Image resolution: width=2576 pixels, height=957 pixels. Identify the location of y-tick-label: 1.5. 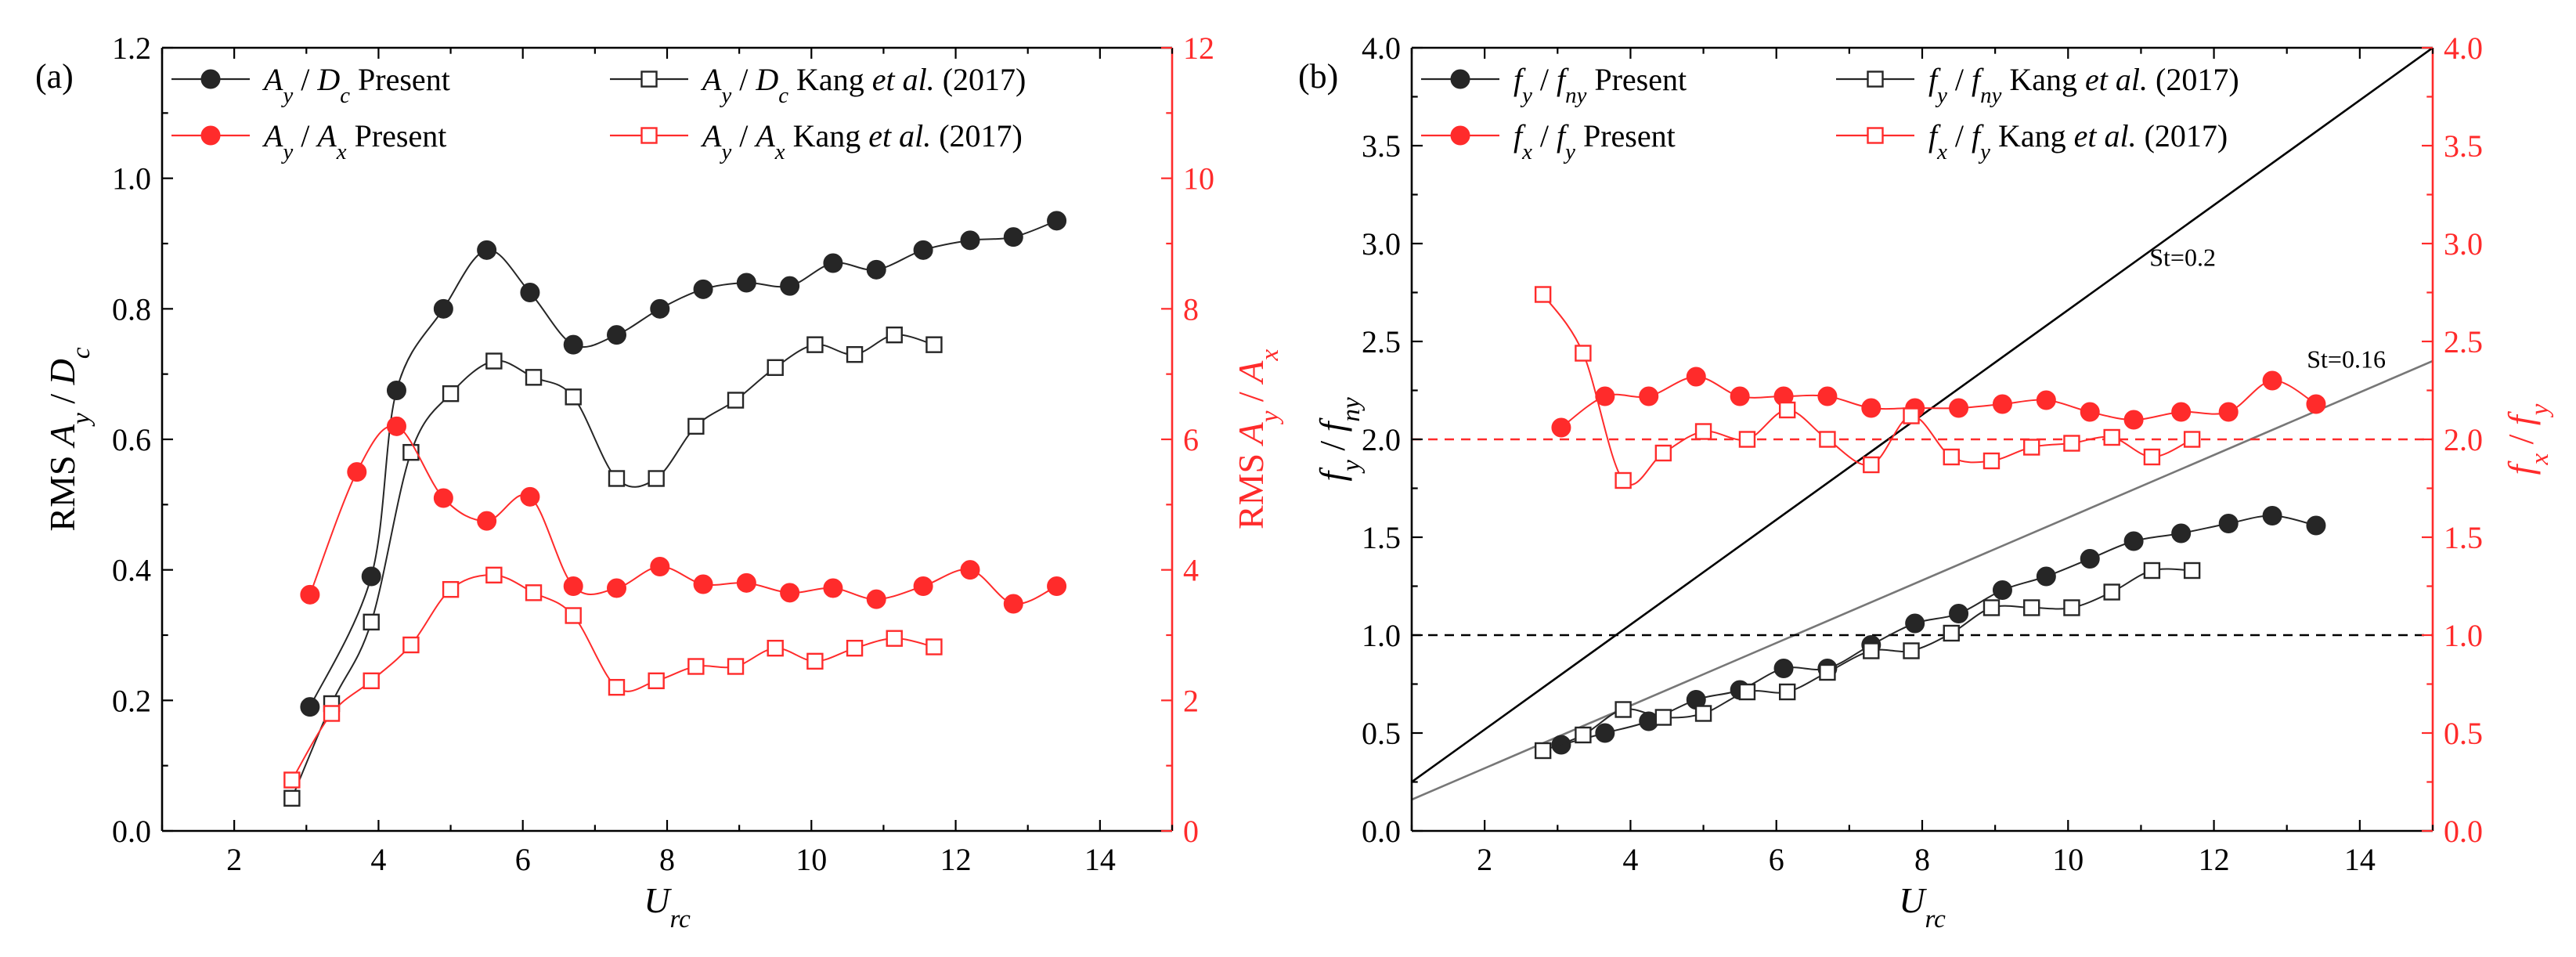
(1381, 538).